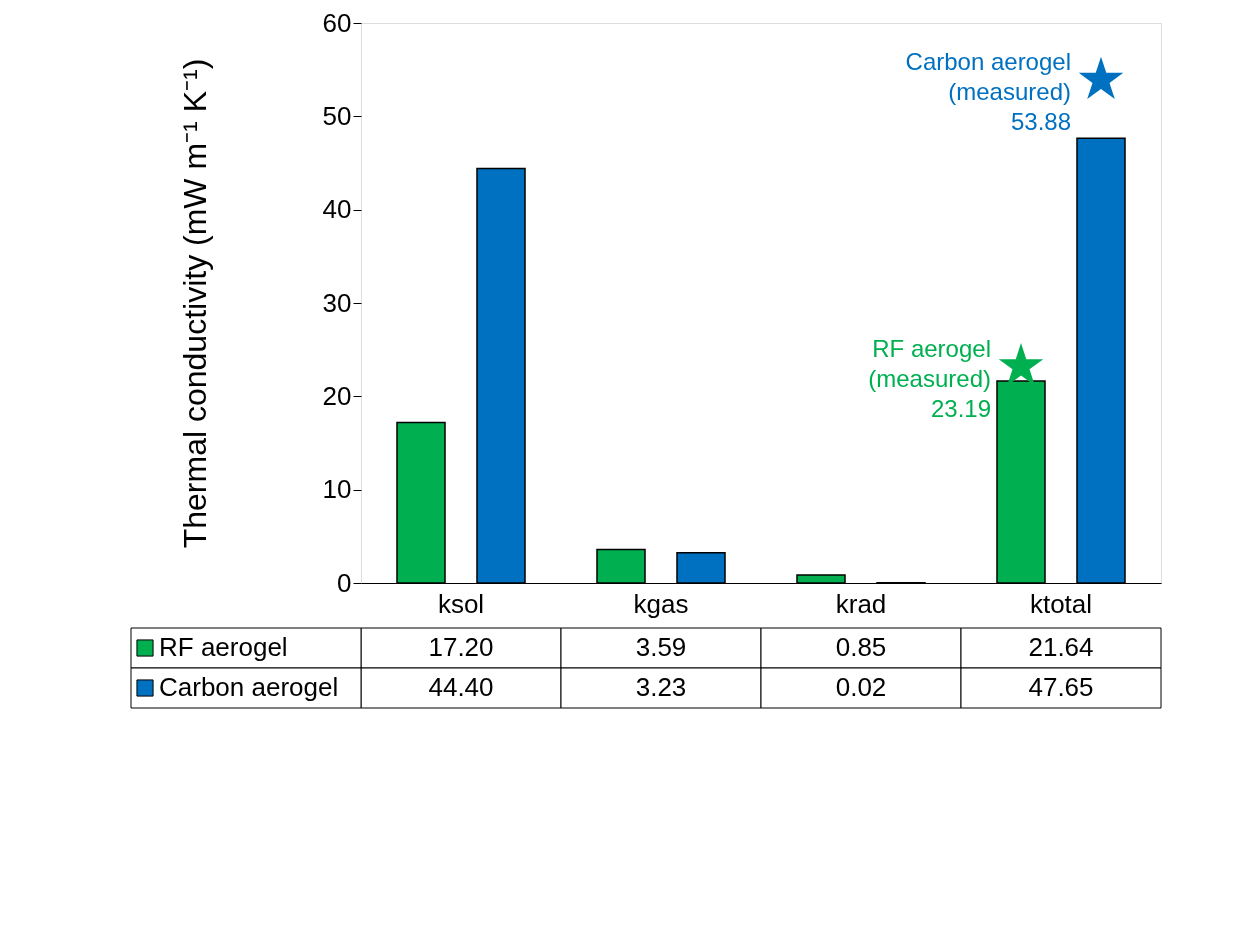  What do you see at coordinates (1061, 603) in the screenshot?
I see `x-tick-label: ktotal` at bounding box center [1061, 603].